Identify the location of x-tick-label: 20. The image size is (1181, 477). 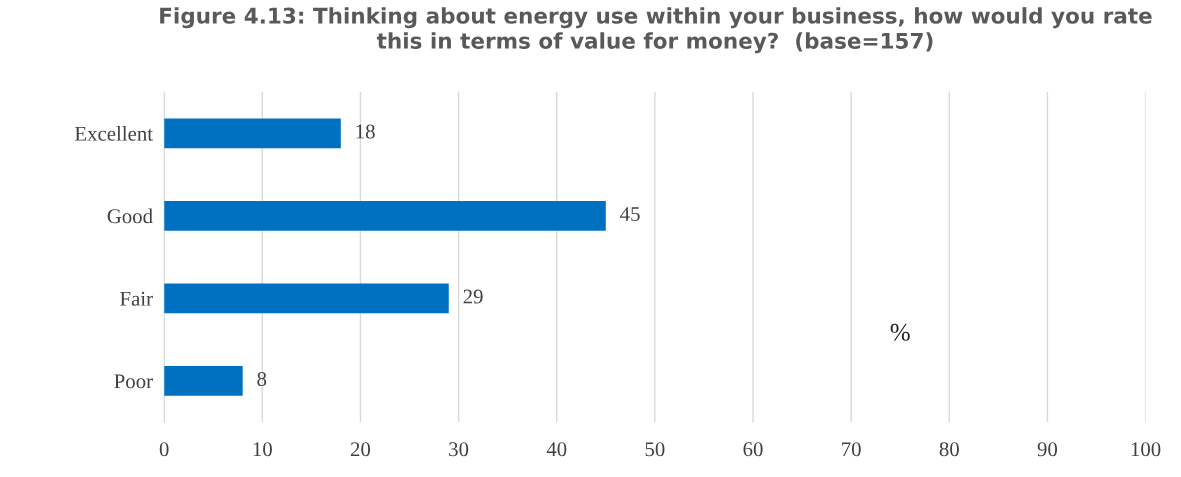
(360, 449).